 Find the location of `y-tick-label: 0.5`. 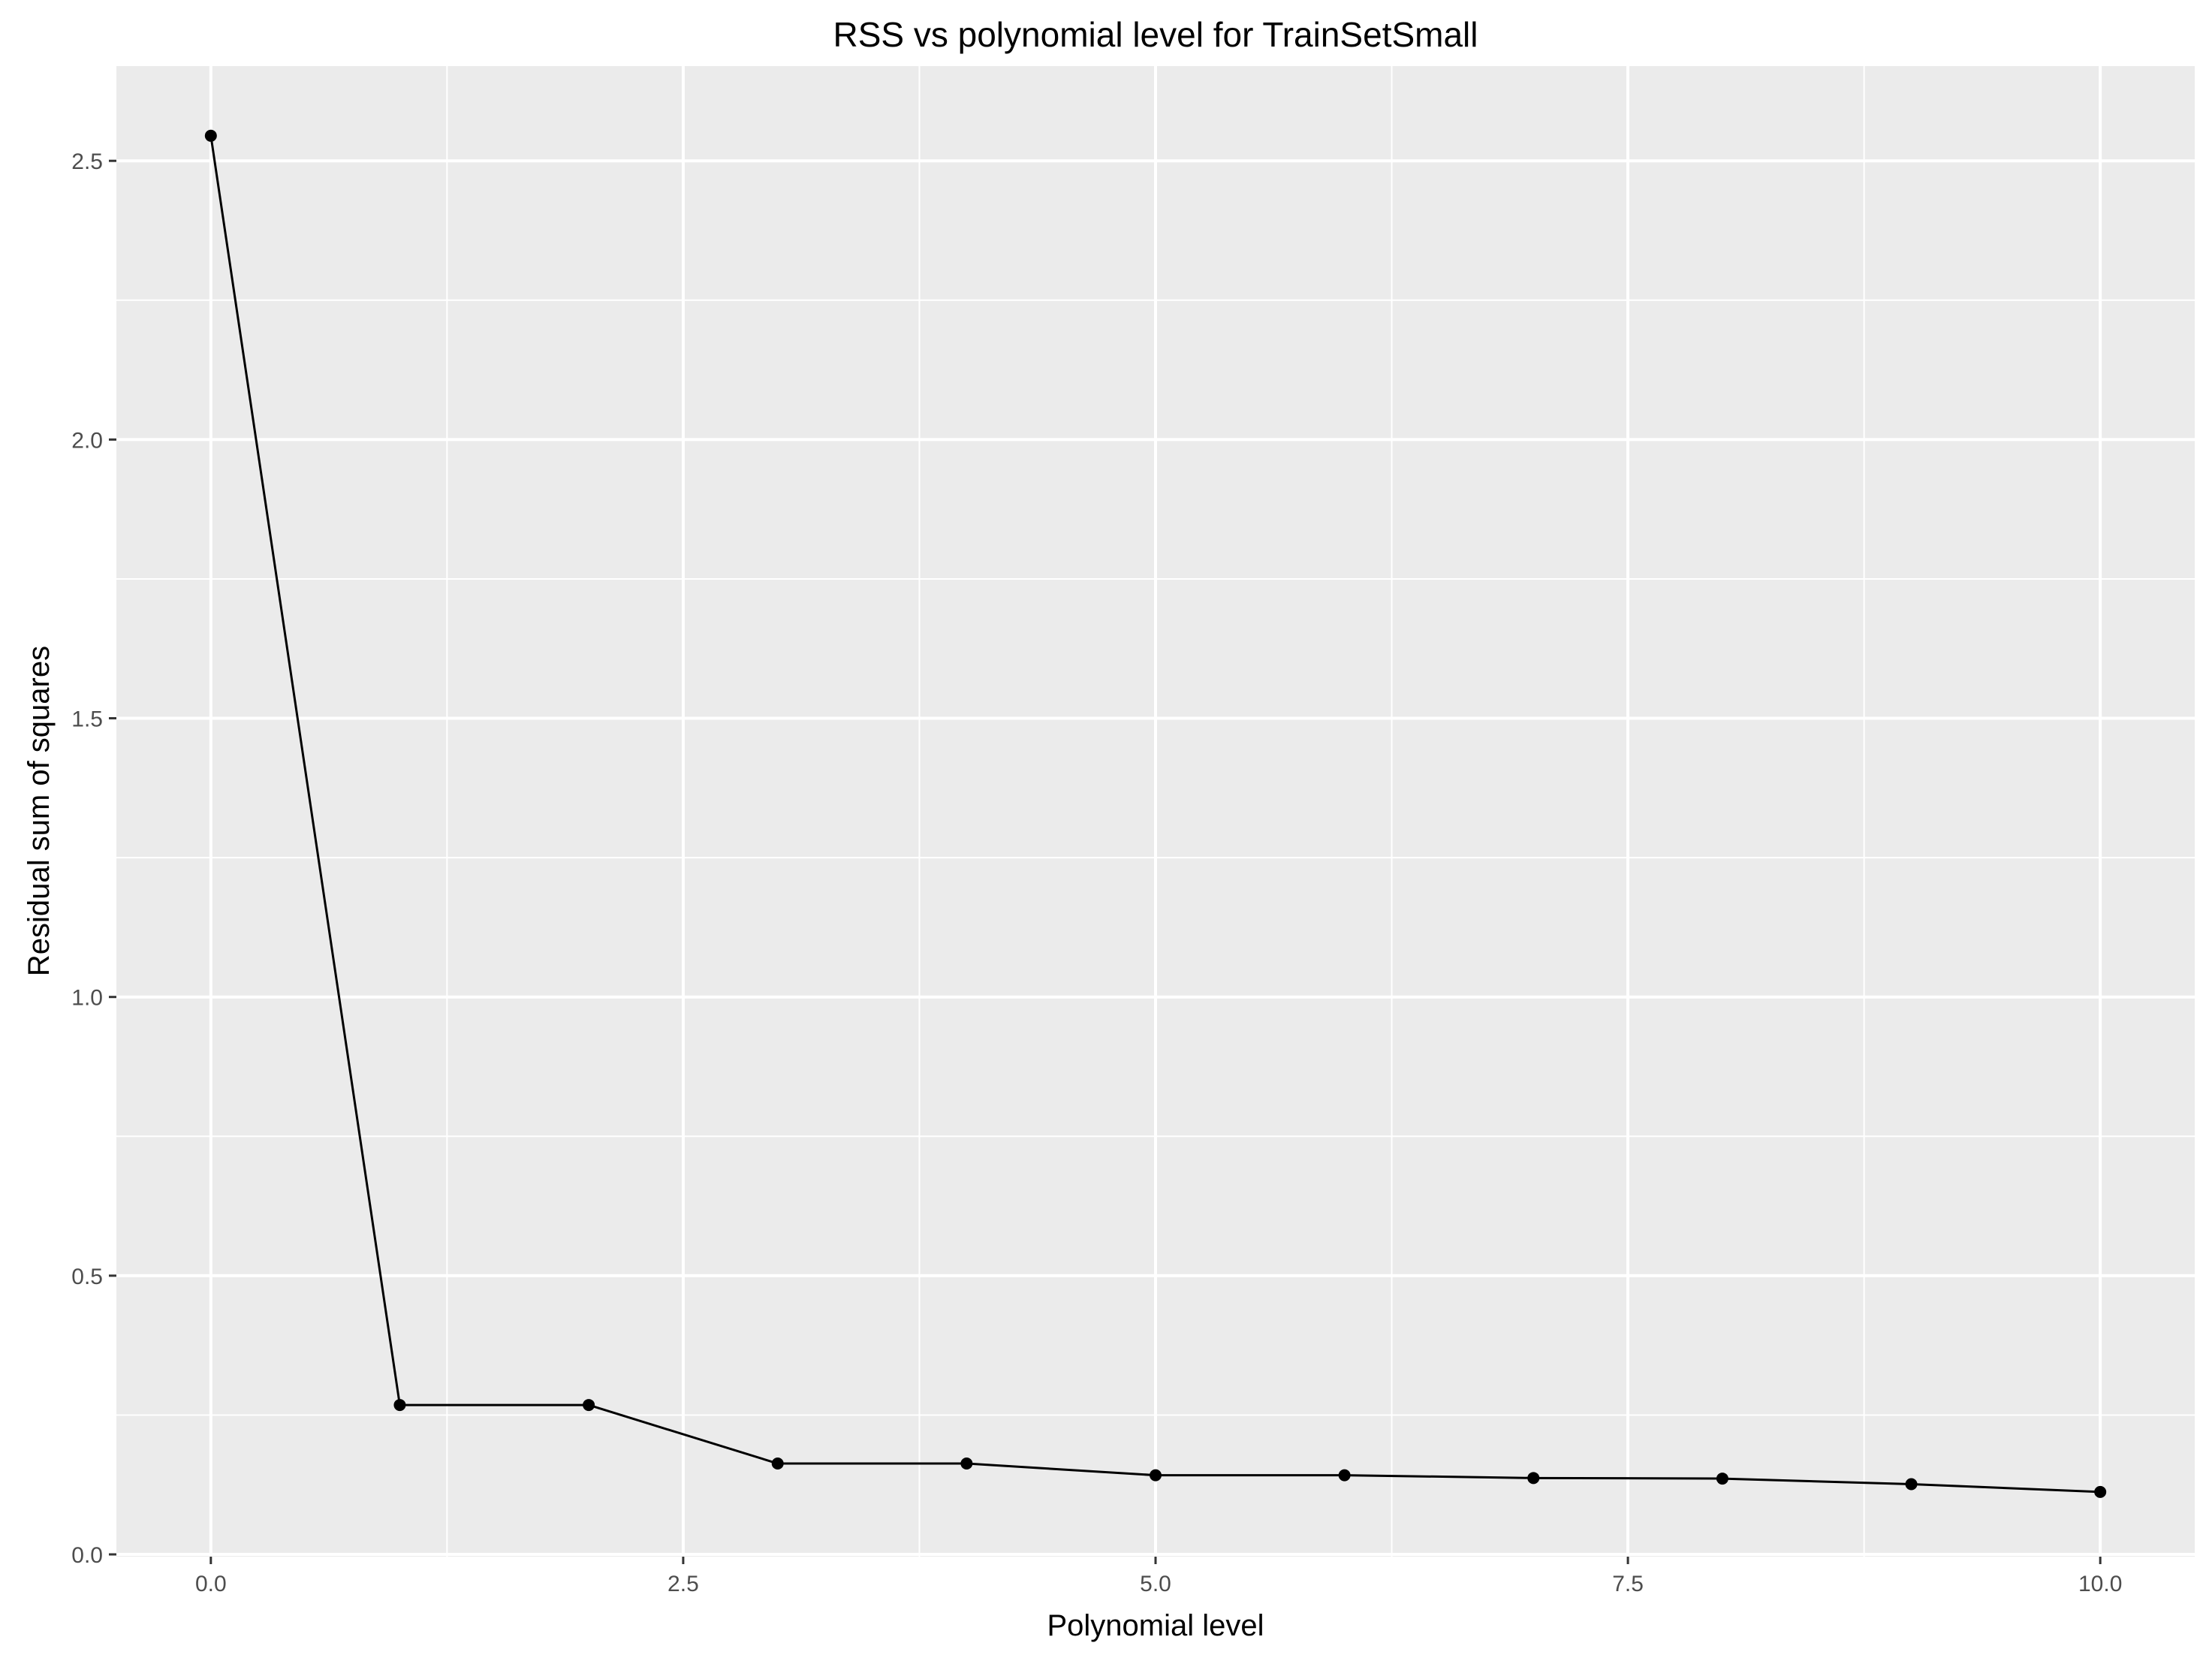

y-tick-label: 0.5 is located at coordinates (87, 1277).